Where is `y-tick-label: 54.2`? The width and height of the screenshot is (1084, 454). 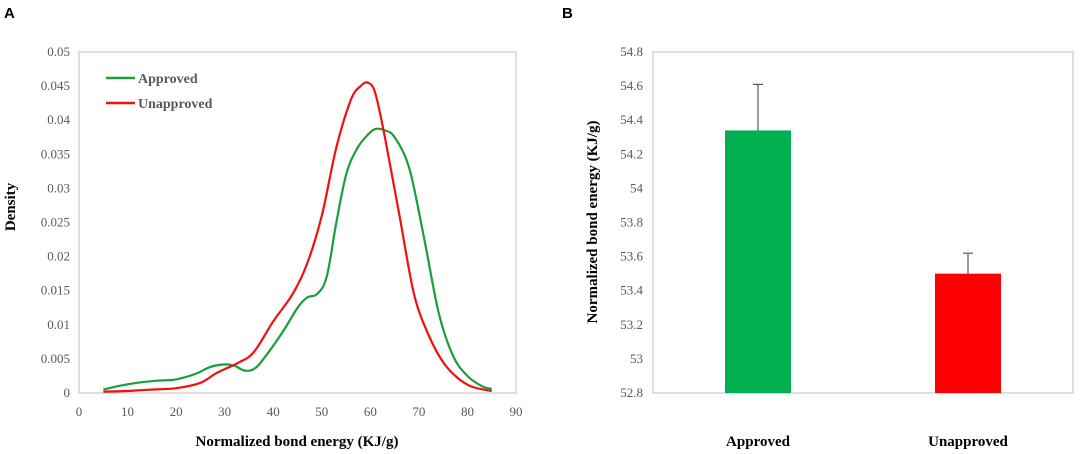
y-tick-label: 54.2 is located at coordinates (631, 153).